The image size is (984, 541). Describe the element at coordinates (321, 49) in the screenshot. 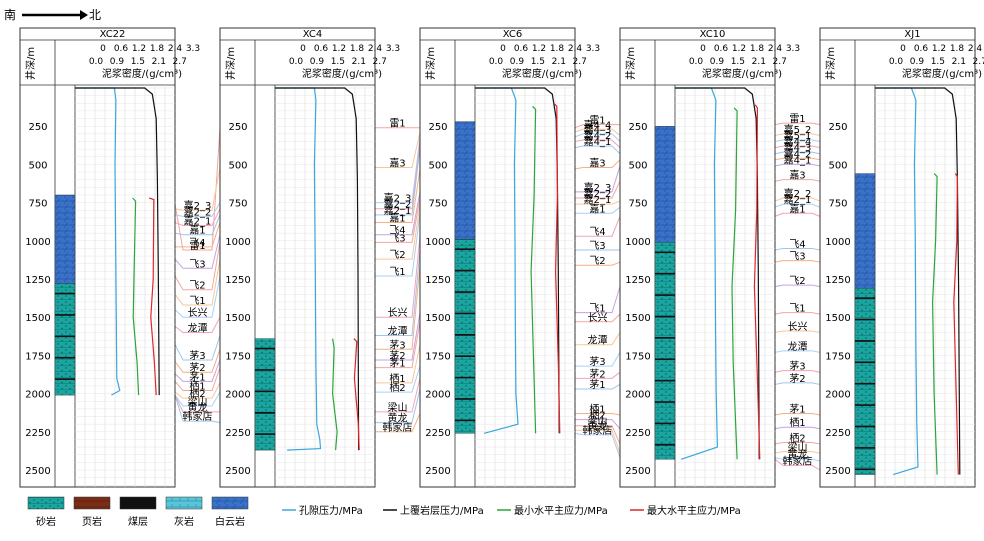

I see `axis-tick-top: 0.6` at that location.